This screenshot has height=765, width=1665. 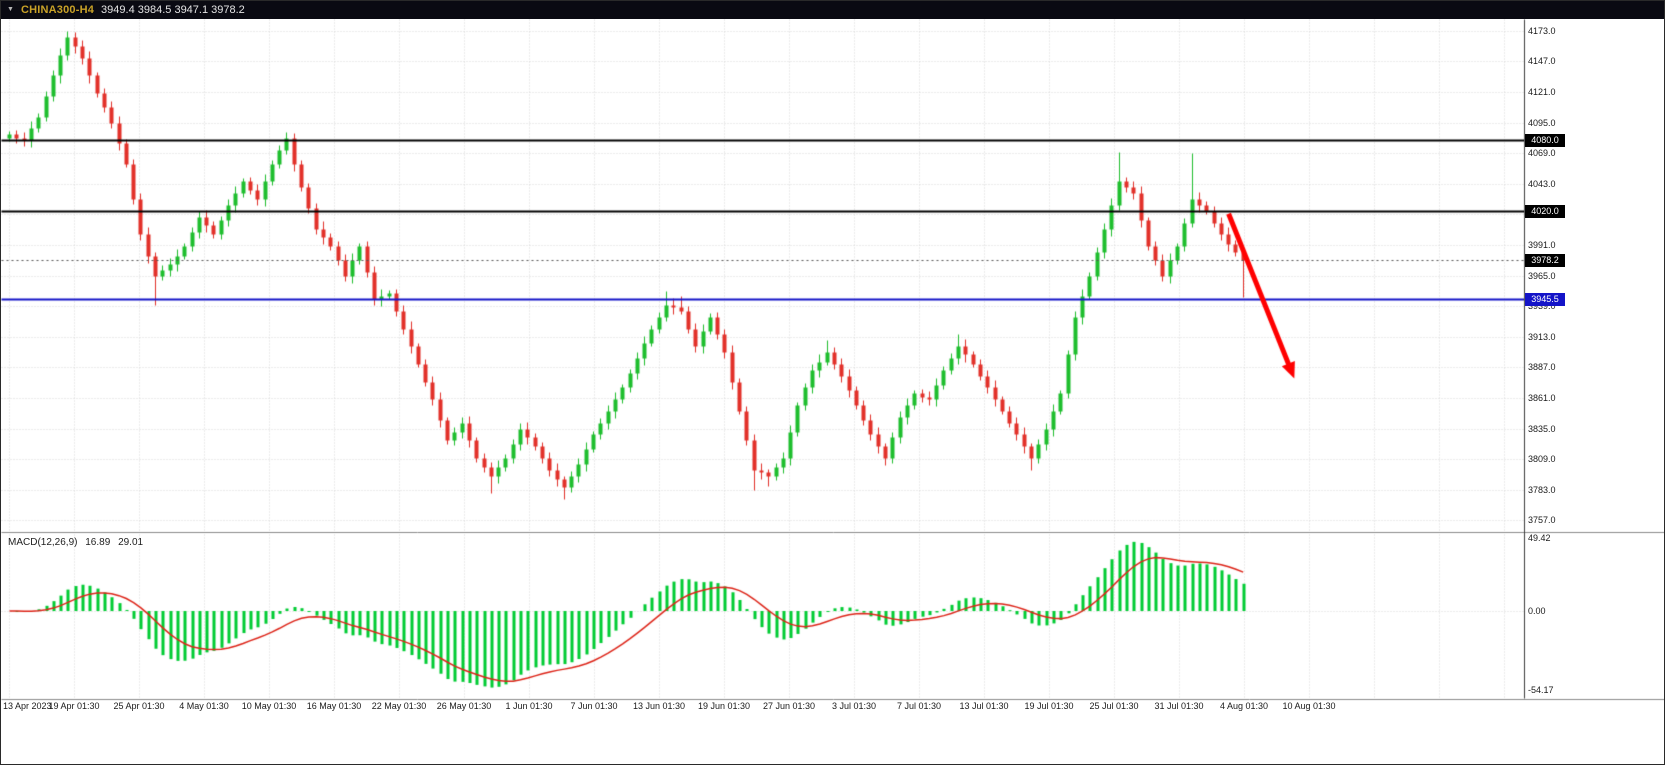 I want to click on price-tick-label: 3809.0, so click(x=1542, y=459).